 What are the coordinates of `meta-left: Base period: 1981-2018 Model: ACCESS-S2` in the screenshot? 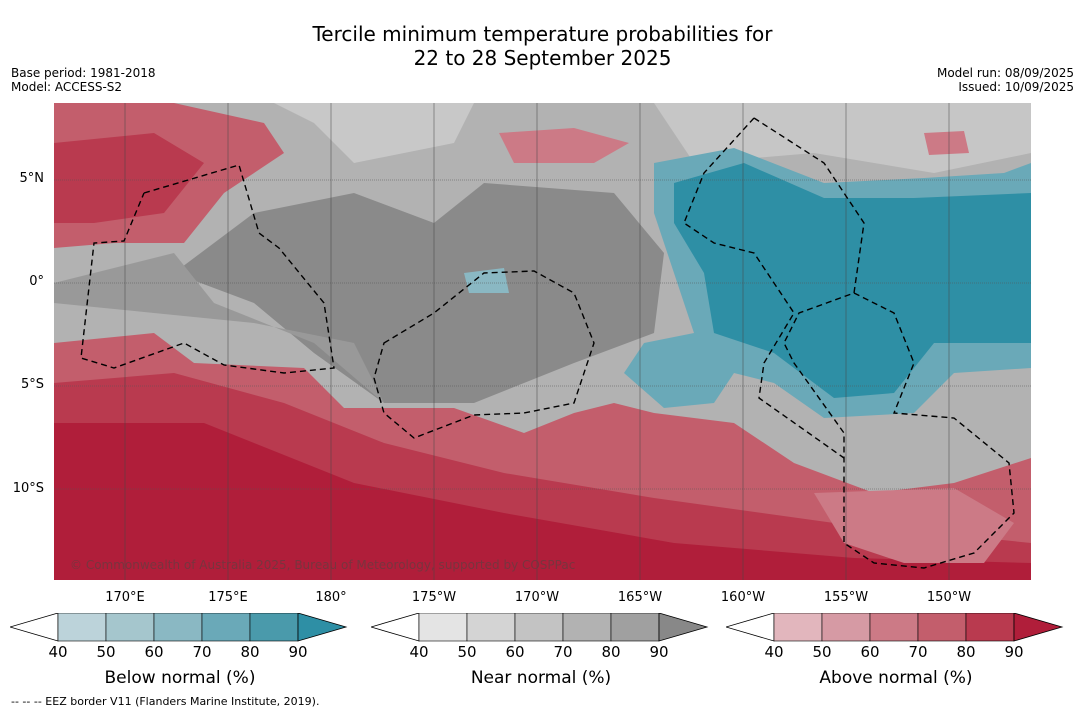 It's located at (83, 80).